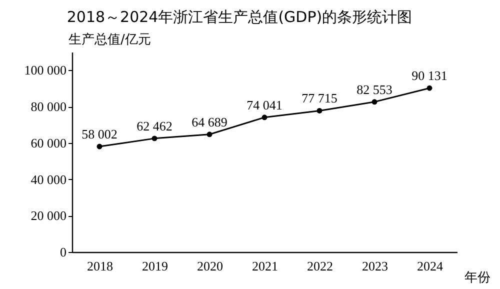 Image resolution: width=500 pixels, height=289 pixels. What do you see at coordinates (320, 98) in the screenshot?
I see `data-label: 77 715` at bounding box center [320, 98].